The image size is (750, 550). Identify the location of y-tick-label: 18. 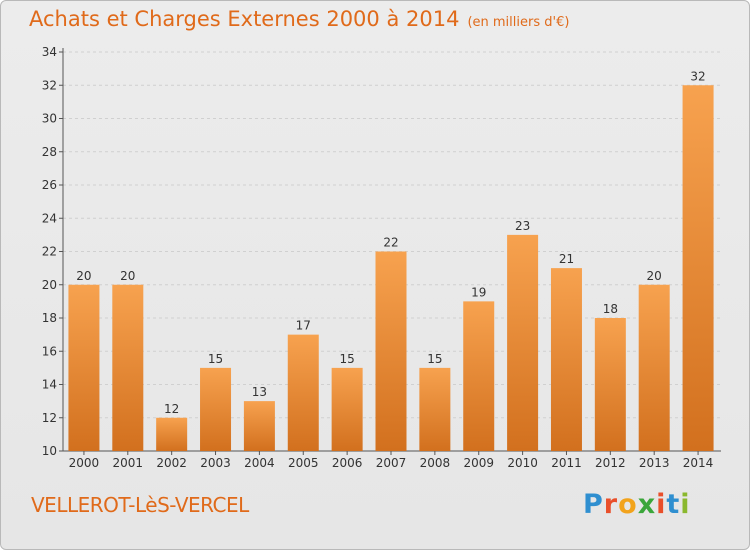
(49, 318).